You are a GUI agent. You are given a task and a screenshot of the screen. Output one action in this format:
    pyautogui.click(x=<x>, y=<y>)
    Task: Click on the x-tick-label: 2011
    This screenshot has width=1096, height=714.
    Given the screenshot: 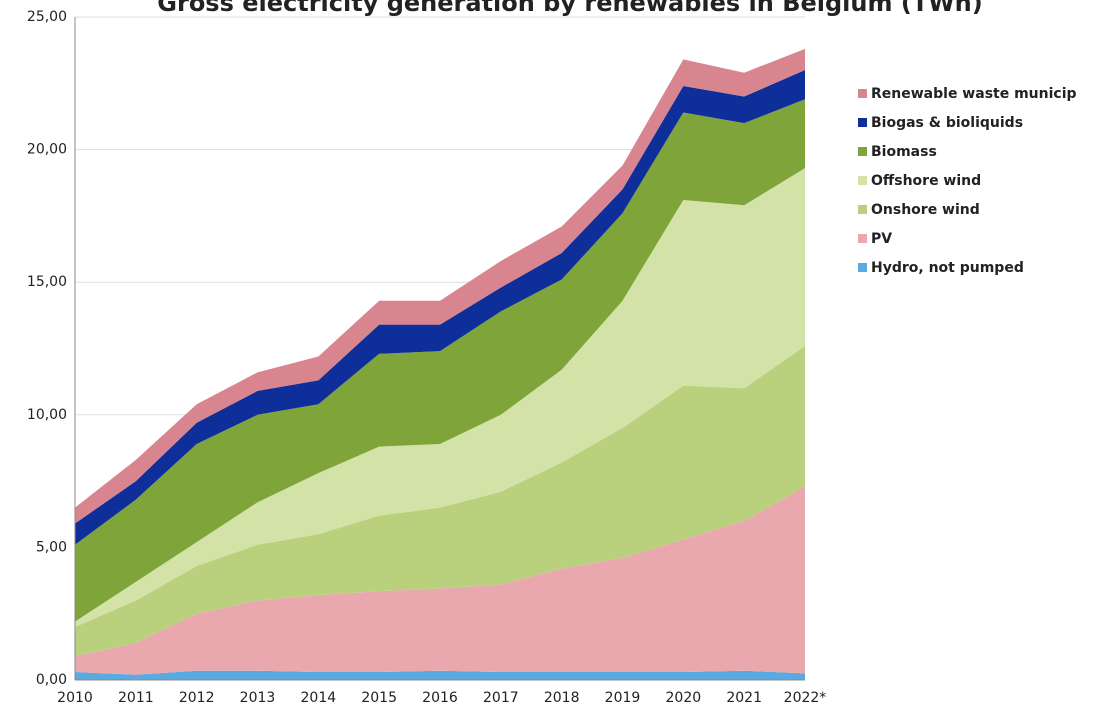 What is the action you would take?
    pyautogui.click(x=136, y=698)
    